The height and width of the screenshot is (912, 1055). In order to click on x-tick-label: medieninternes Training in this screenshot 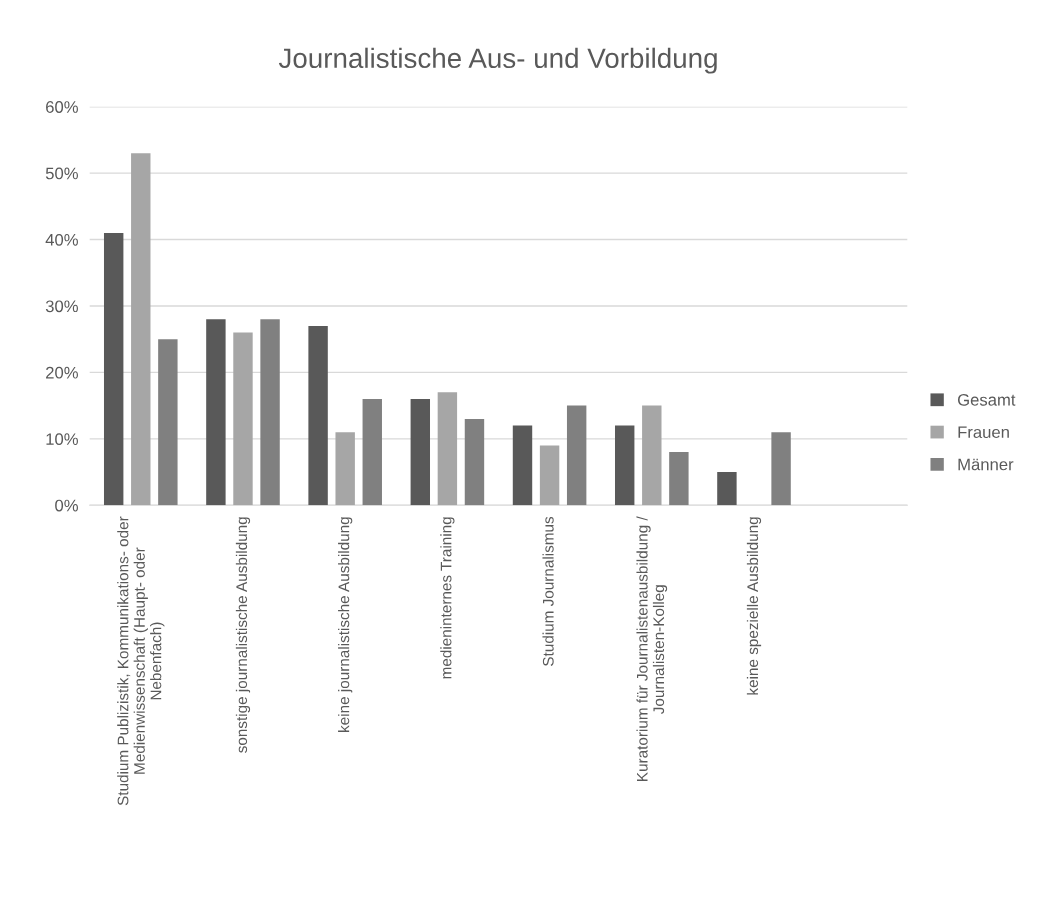, I will do `click(447, 598)`.